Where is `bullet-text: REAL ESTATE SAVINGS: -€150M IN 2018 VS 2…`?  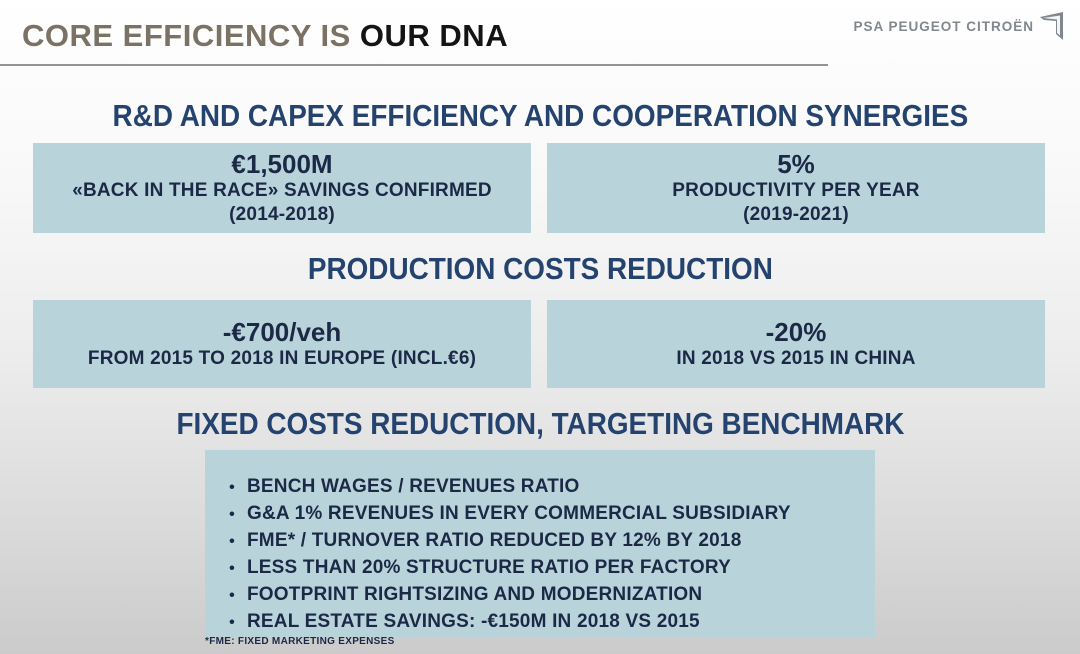 bullet-text: REAL ESTATE SAVINGS: -€150M IN 2018 VS 2… is located at coordinates (473, 621).